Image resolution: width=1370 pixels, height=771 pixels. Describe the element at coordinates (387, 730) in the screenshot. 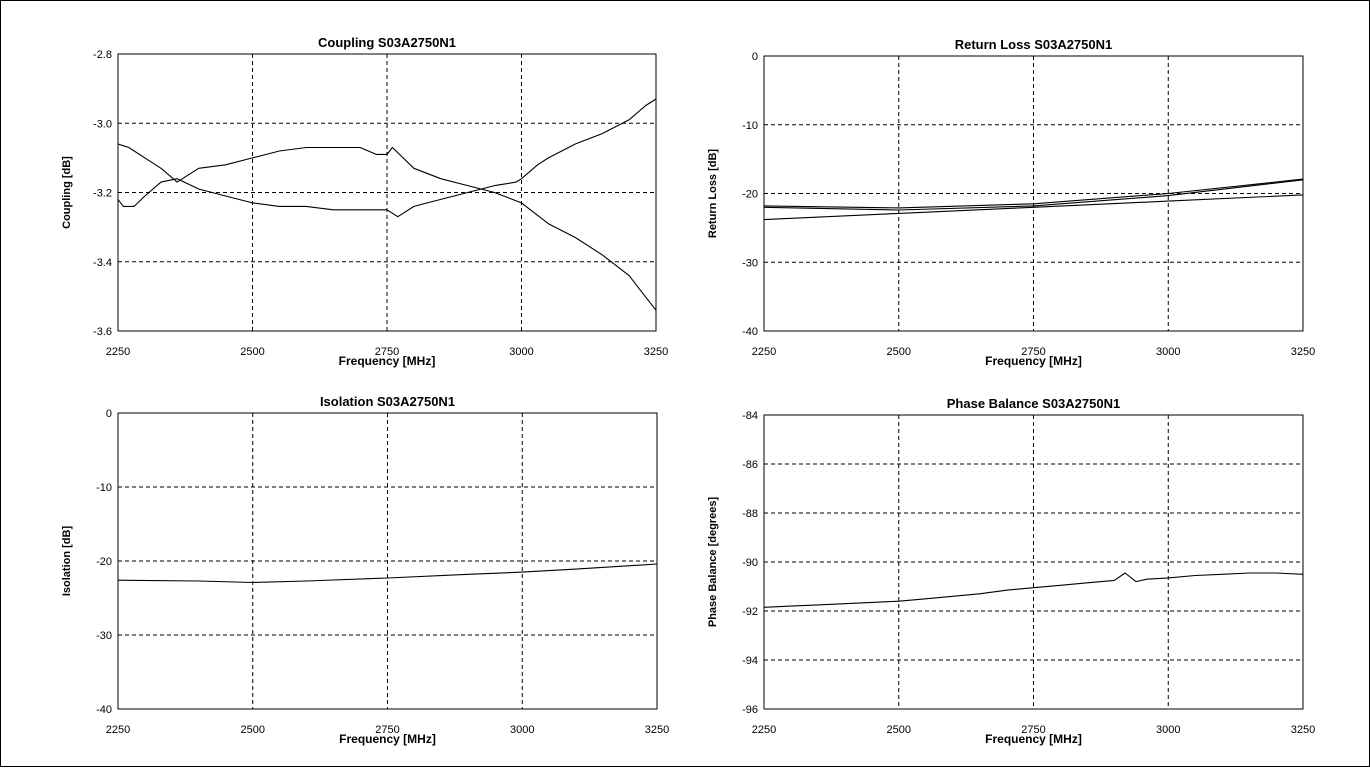

I see `isolation-x-tick-label: 2750` at that location.